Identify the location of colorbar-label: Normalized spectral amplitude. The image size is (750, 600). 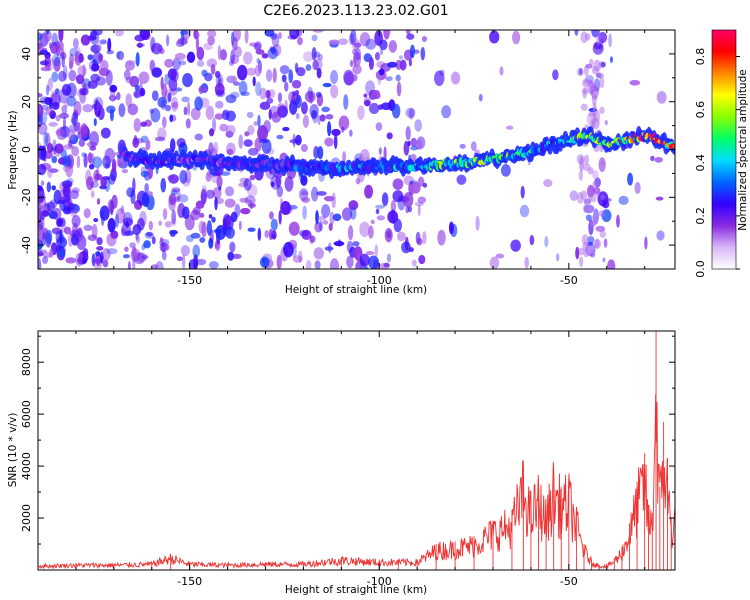
(743, 149).